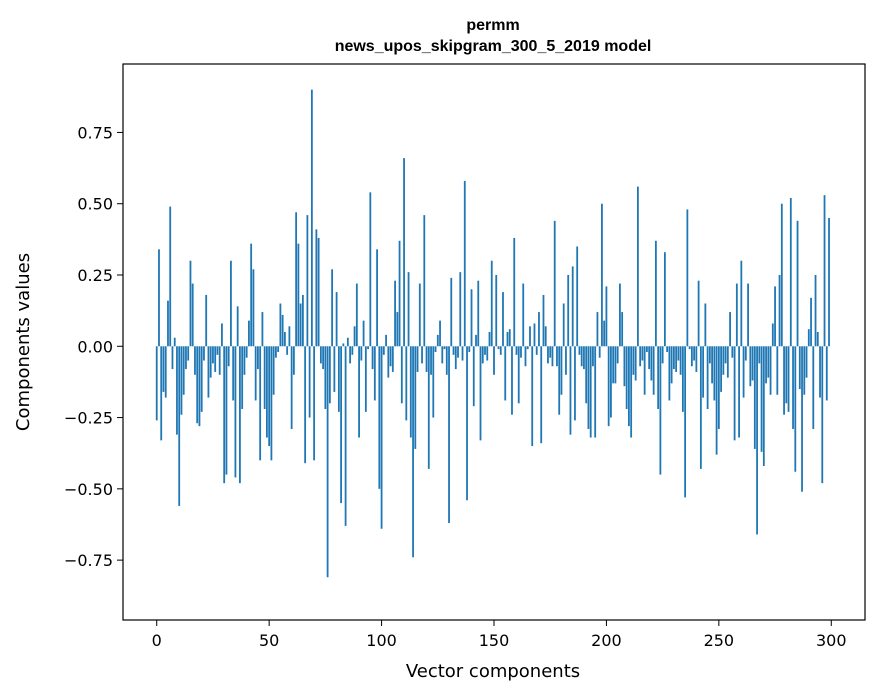 This screenshot has width=880, height=696. I want to click on y-tick-label-6: −0.75, so click(88, 560).